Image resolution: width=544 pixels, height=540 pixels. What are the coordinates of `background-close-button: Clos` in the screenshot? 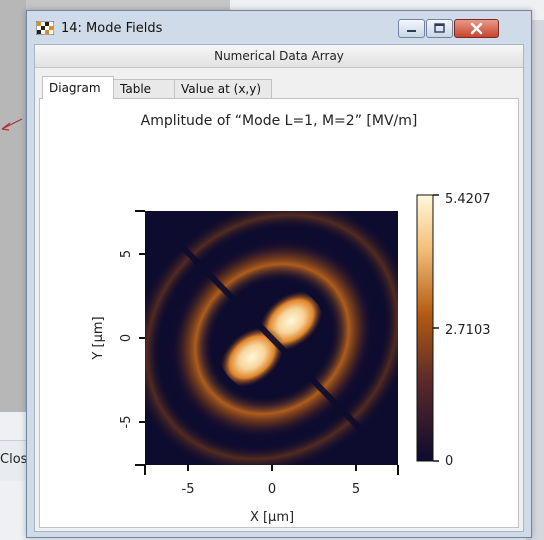 It's located at (14, 459).